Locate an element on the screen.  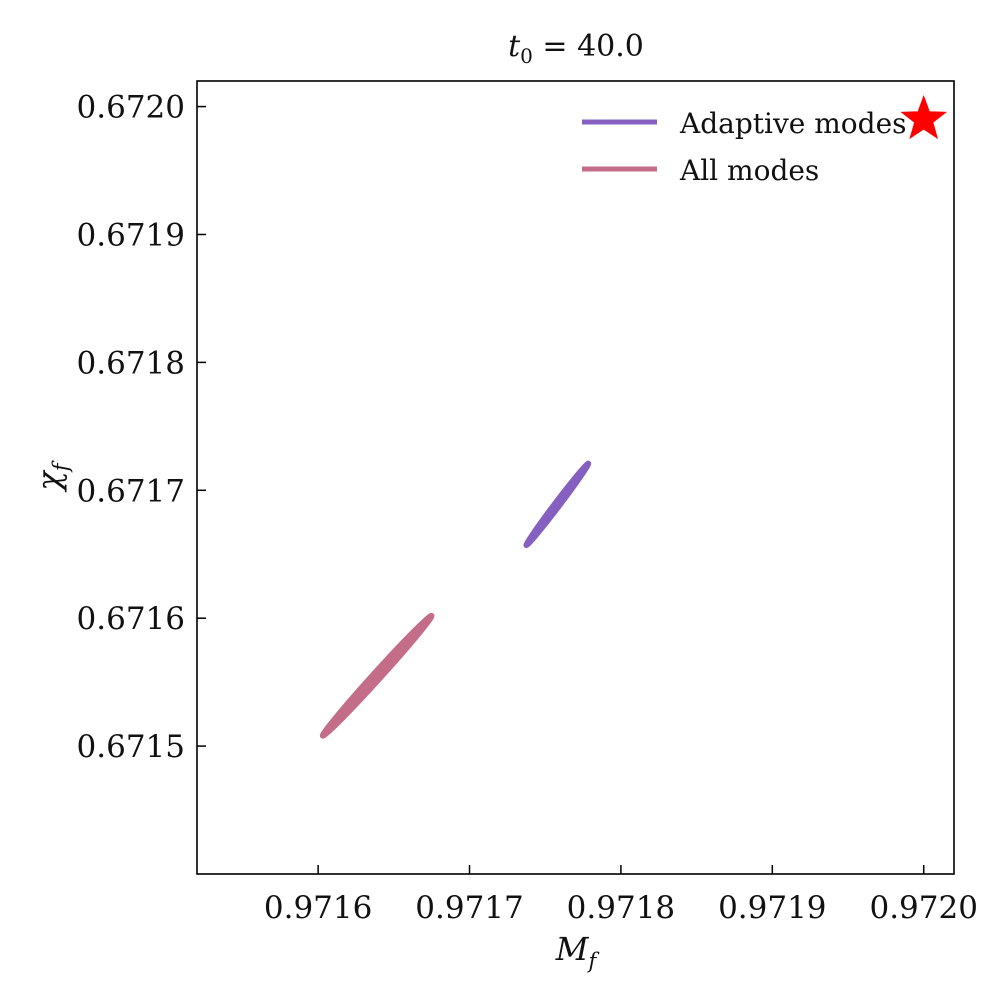
y-tick-label: 0.6718 is located at coordinates (131, 363).